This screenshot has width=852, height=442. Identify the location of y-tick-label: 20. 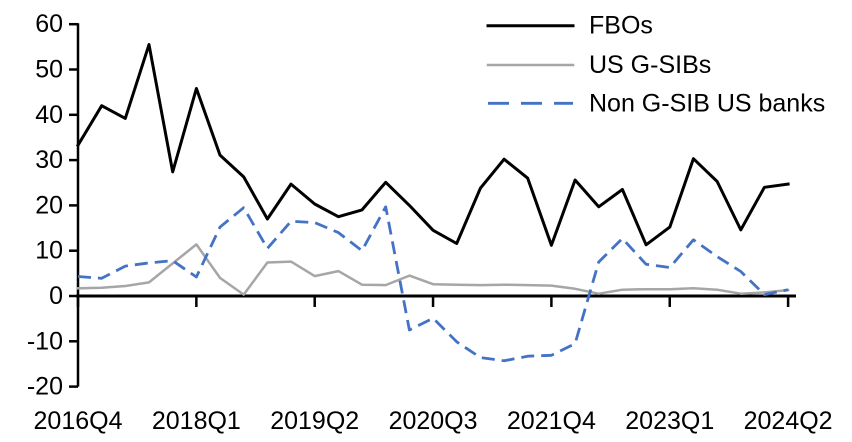
(49, 205).